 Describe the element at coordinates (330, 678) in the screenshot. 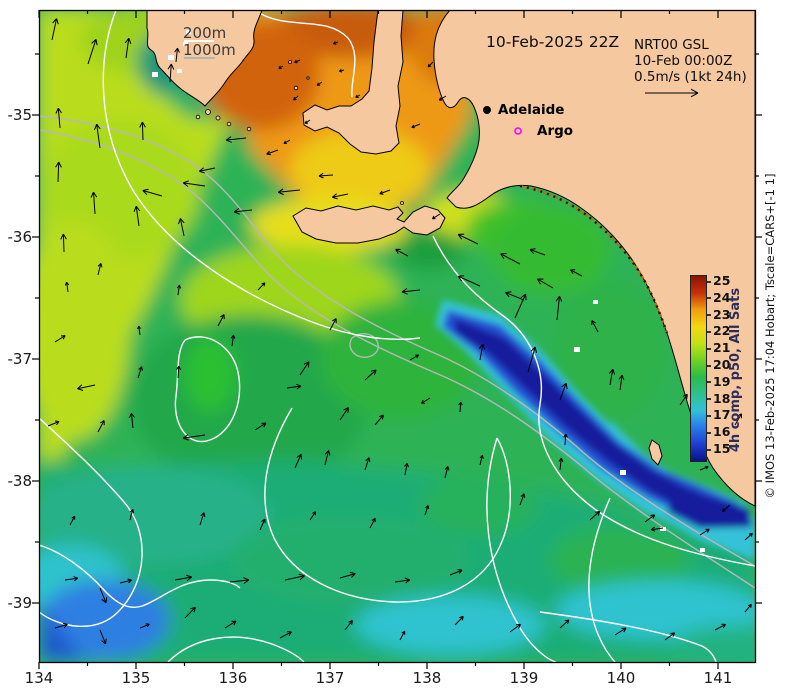

I see `x-tick-label: 137` at that location.